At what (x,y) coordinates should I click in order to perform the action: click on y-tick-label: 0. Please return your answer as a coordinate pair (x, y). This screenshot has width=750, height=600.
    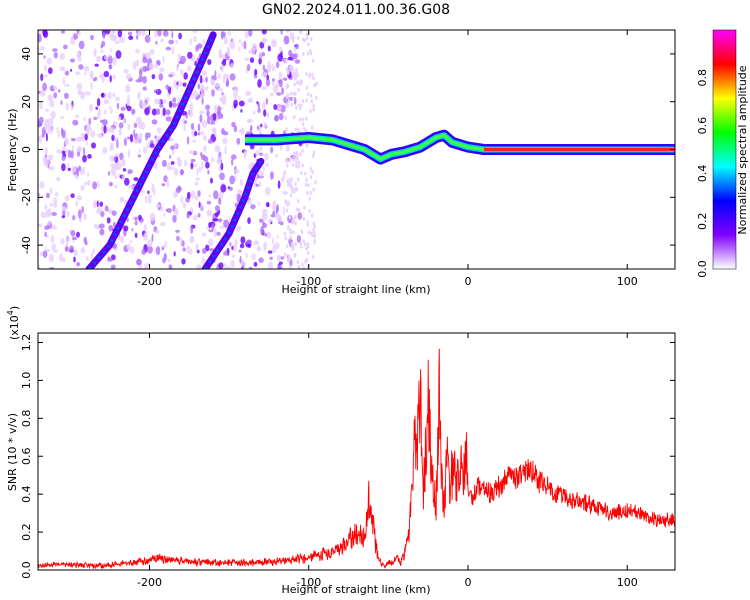
    Looking at the image, I should click on (26, 149).